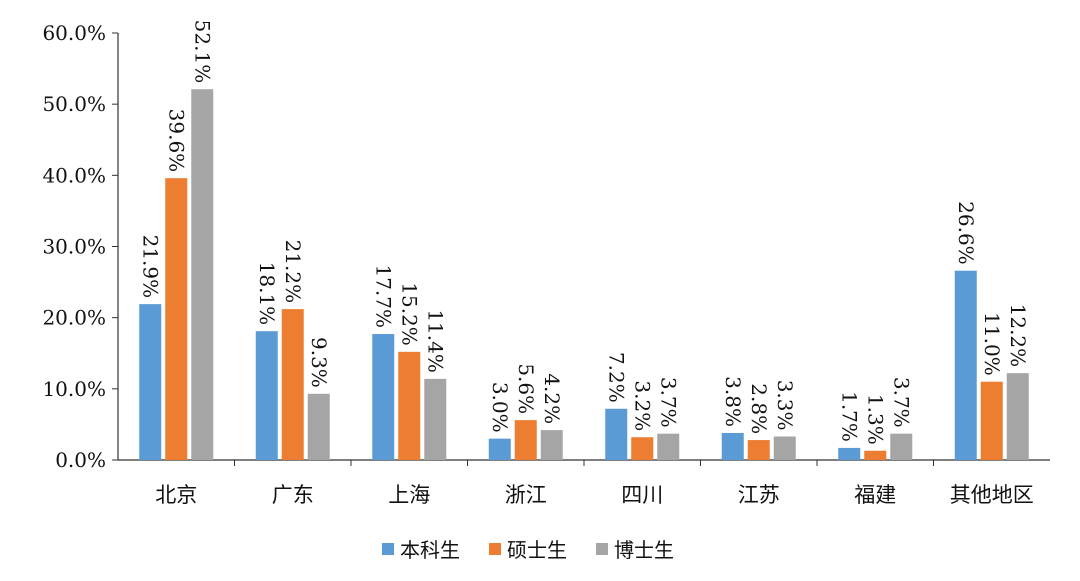 The width and height of the screenshot is (1080, 581). I want to click on data-label: 3.8%, so click(733, 401).